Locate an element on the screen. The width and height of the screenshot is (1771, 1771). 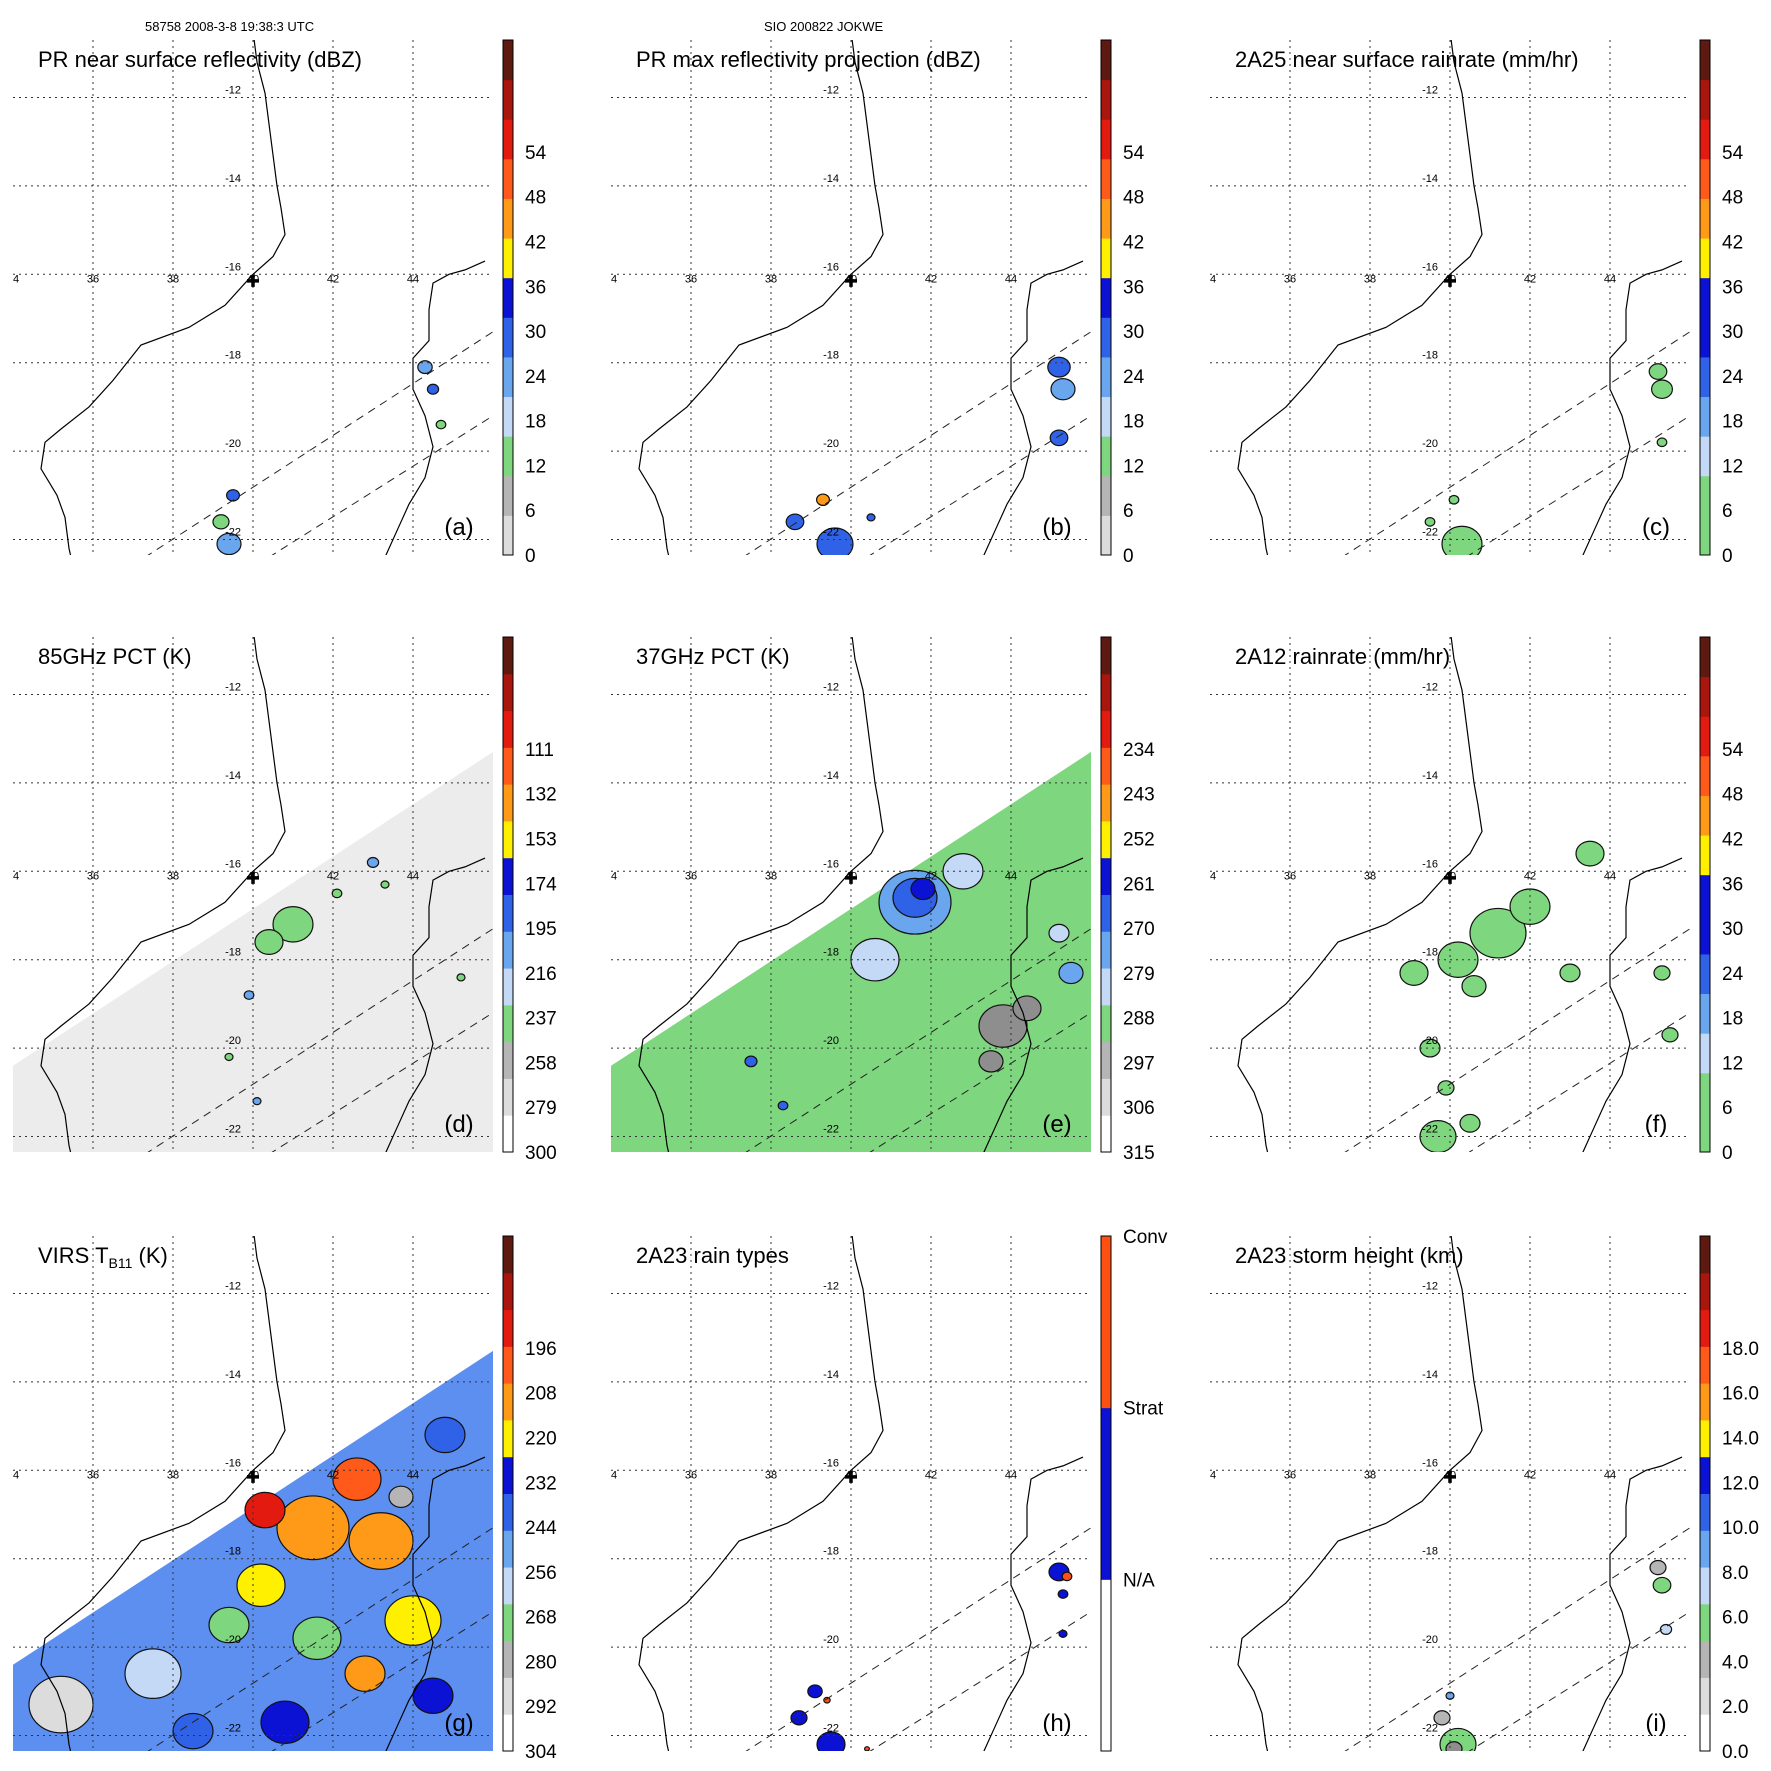
colorbar-tick-label: 6.0 is located at coordinates (1735, 1618).